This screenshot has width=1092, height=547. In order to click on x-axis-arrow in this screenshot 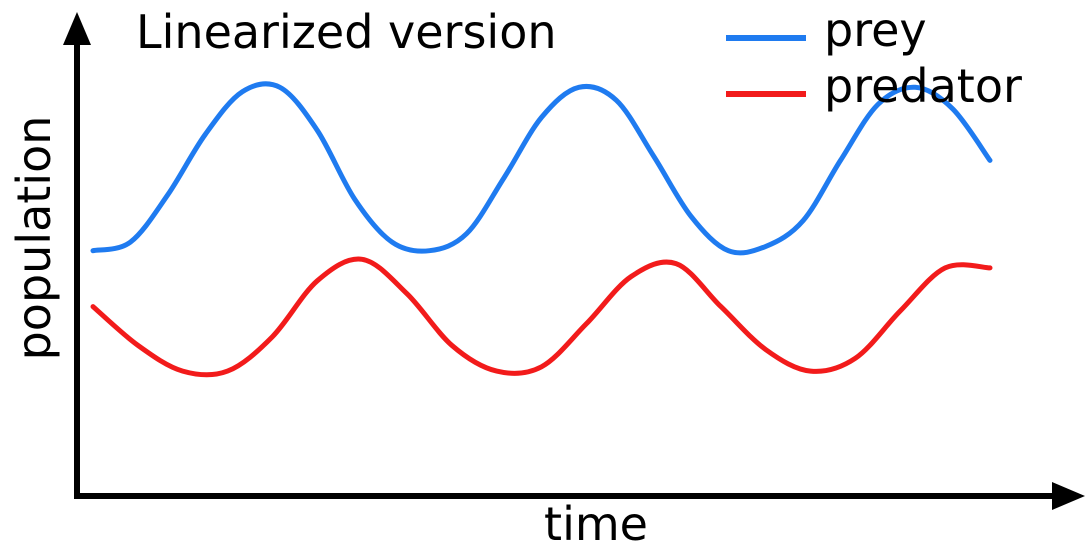, I will do `click(1068, 496)`.